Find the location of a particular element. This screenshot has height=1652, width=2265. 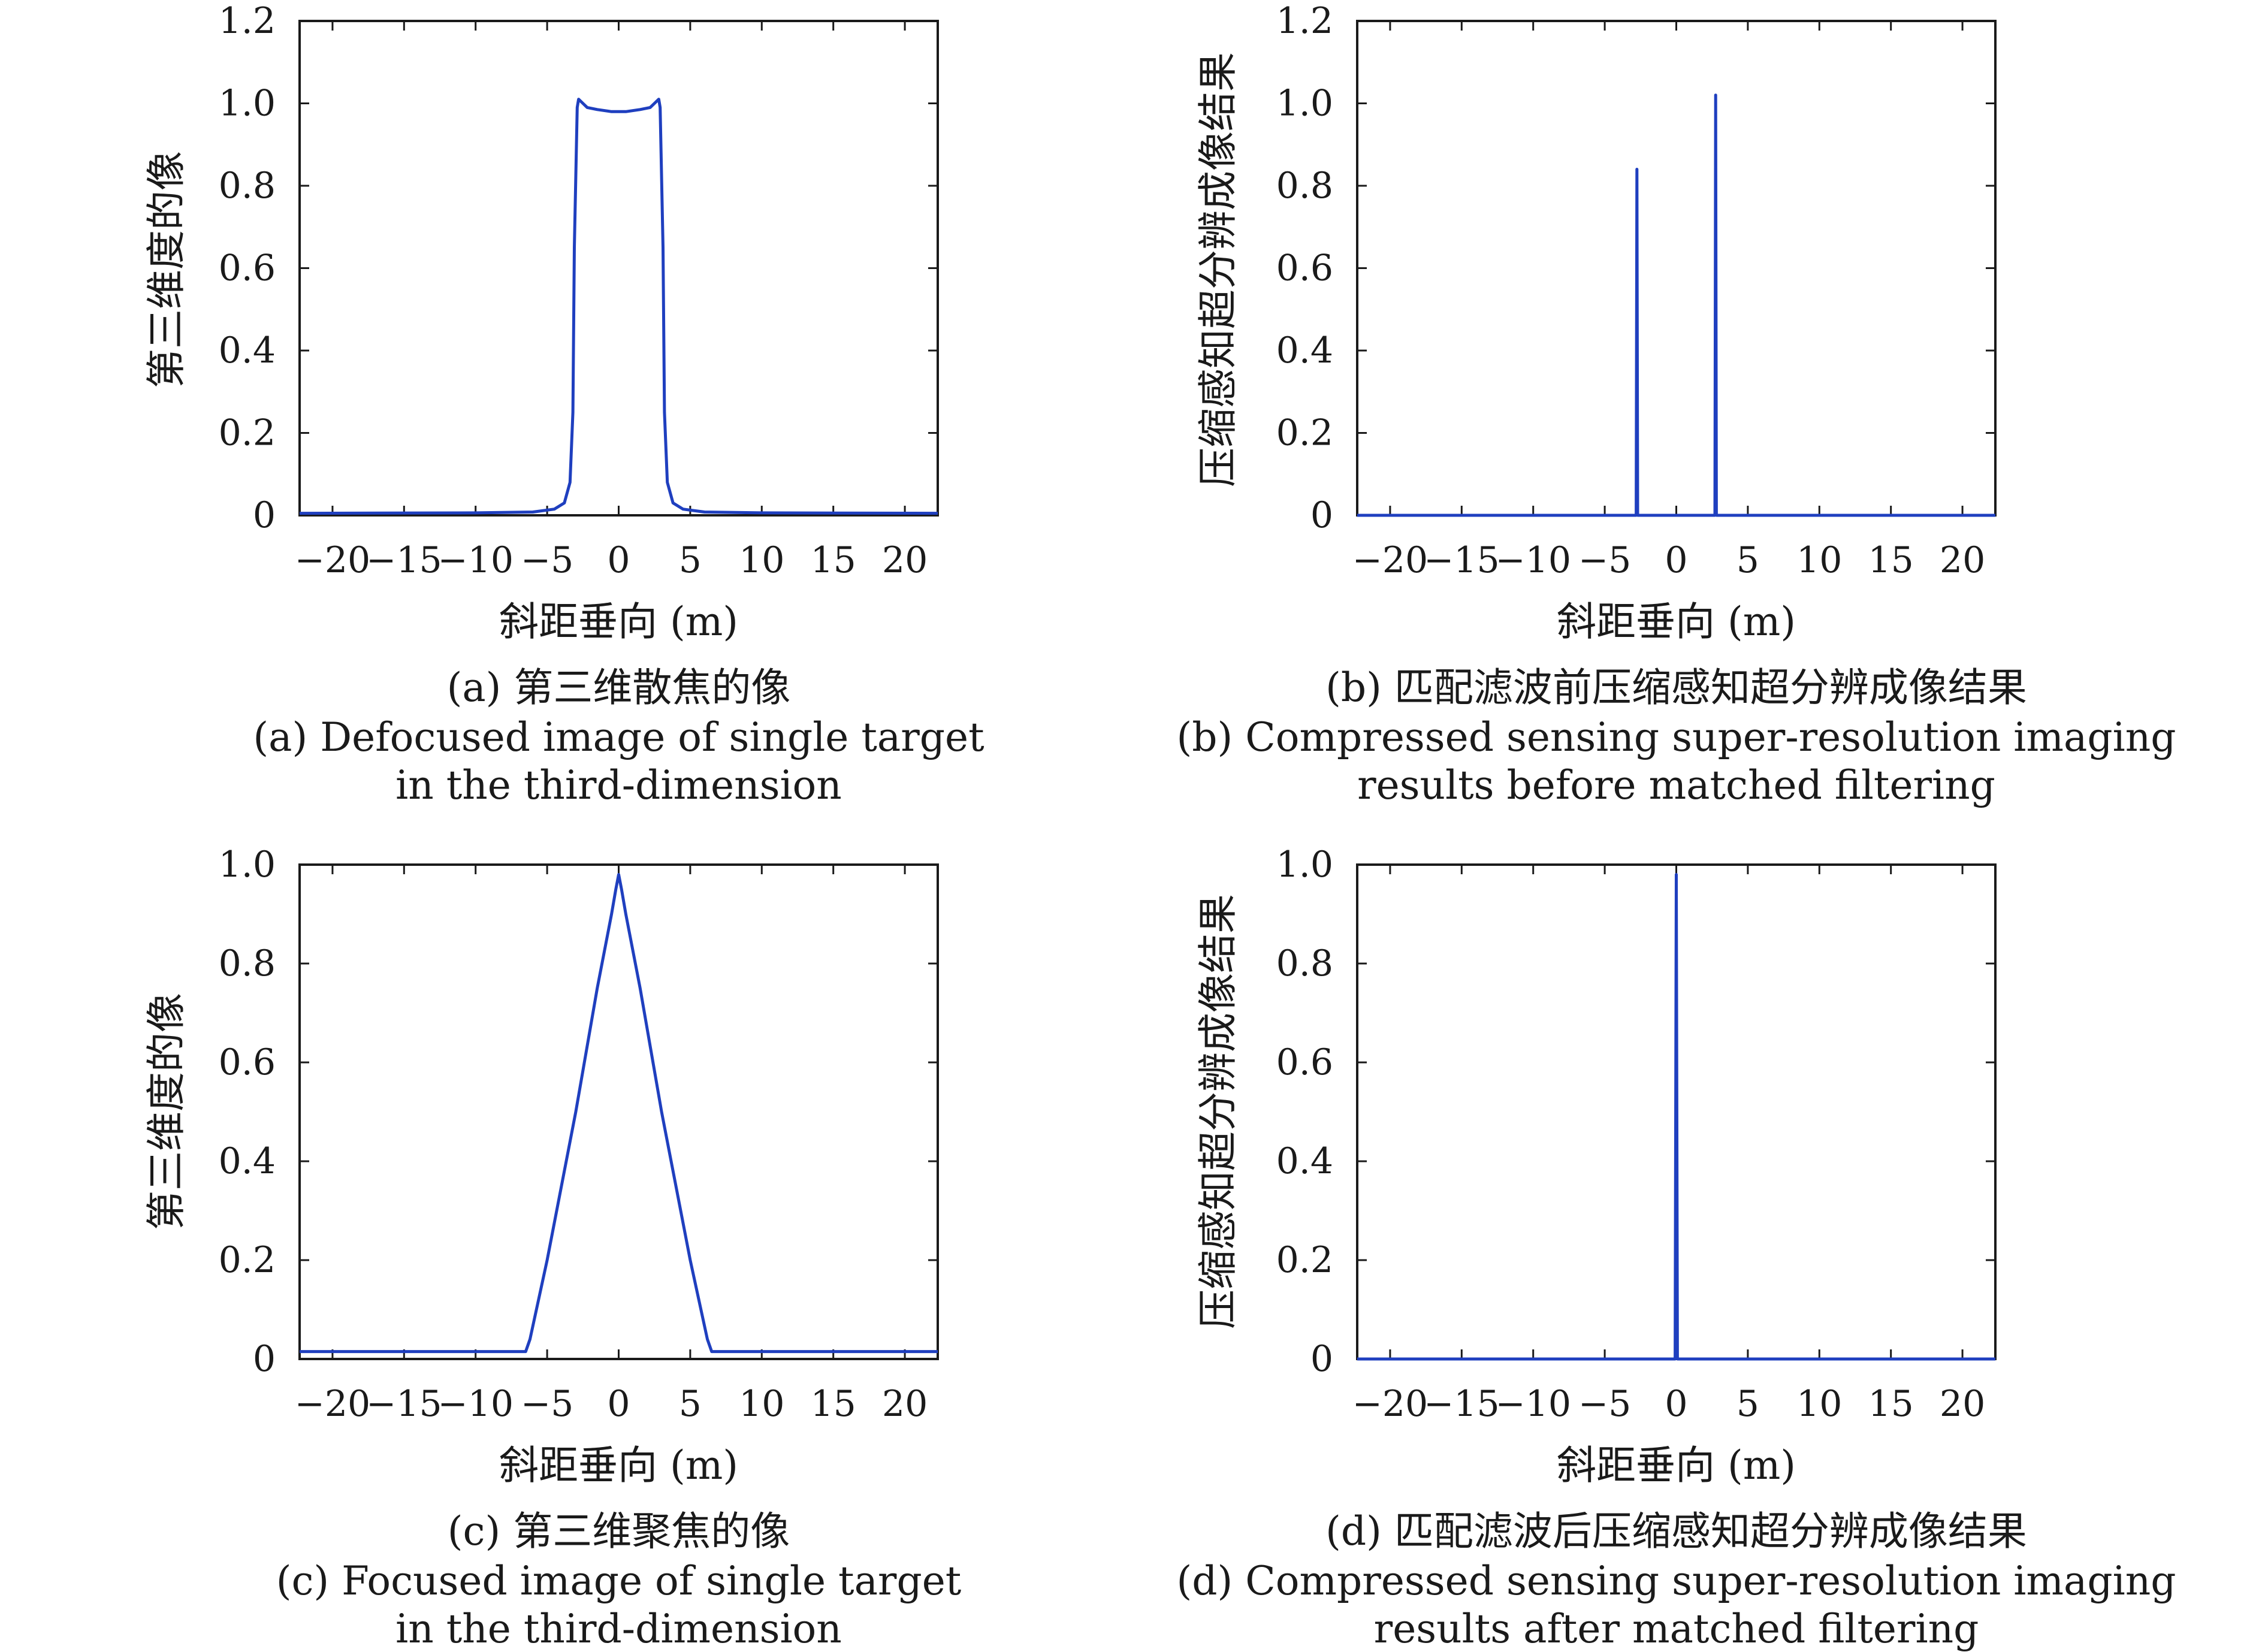

caption-en-line: (a) Defocused image of single target is located at coordinates (618, 737).